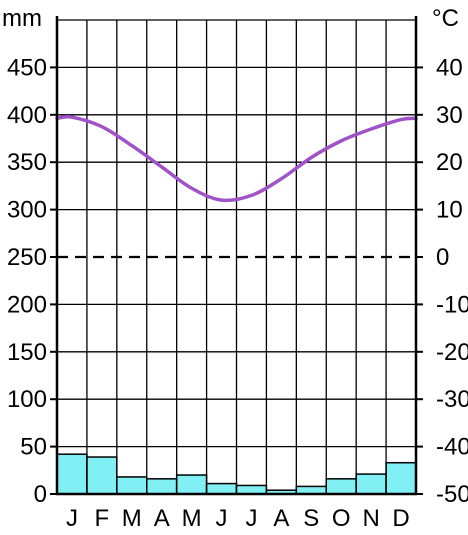 This screenshot has height=535, width=468. What do you see at coordinates (27, 162) in the screenshot?
I see `left-tick-label: 350` at bounding box center [27, 162].